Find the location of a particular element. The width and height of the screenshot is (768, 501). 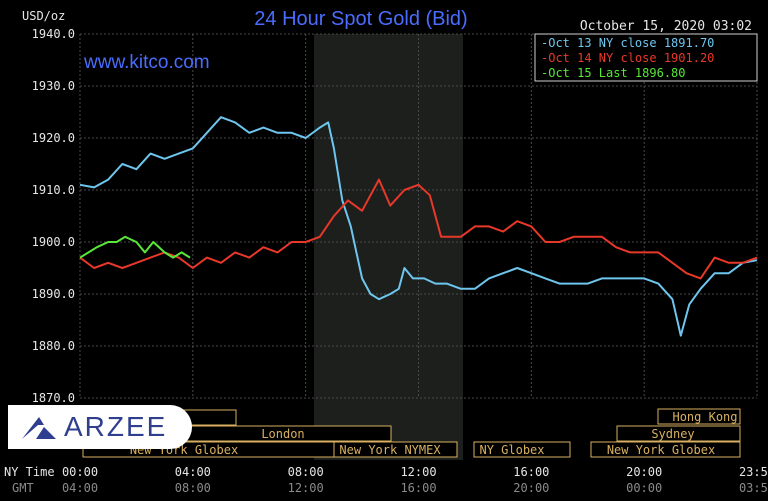

source-url: www.kitco.com is located at coordinates (146, 62).